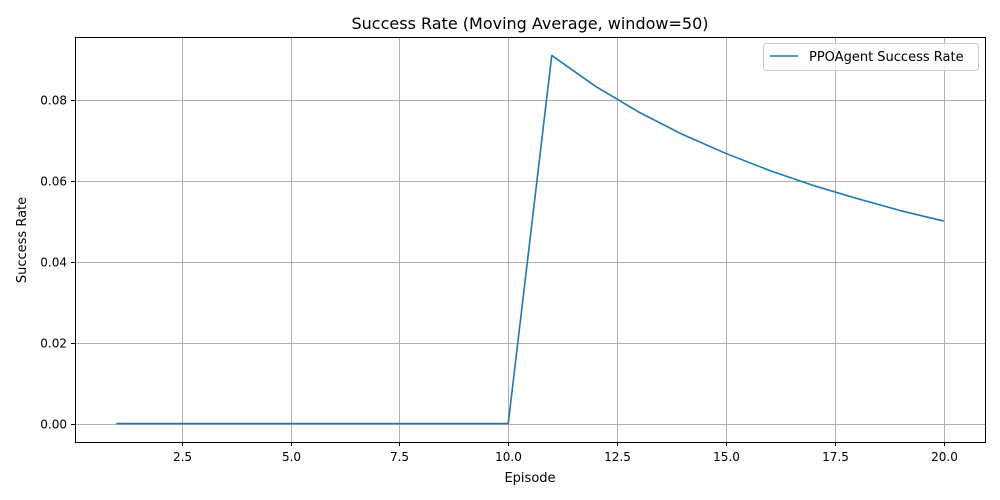  What do you see at coordinates (886, 57) in the screenshot?
I see `legend-label: PPOAgent Success Rate` at bounding box center [886, 57].